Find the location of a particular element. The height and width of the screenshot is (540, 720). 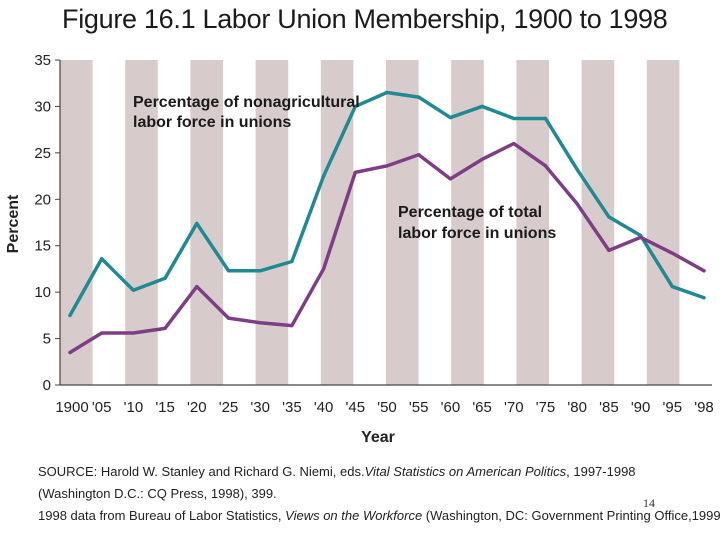

y-tick-label: 30 is located at coordinates (42, 106).